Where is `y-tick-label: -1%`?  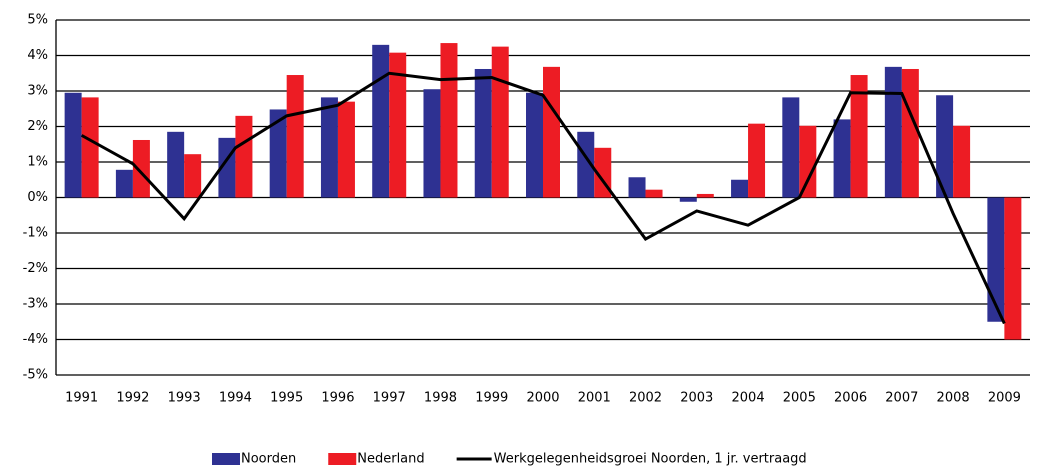
y-tick-label: -1% is located at coordinates (35, 233).